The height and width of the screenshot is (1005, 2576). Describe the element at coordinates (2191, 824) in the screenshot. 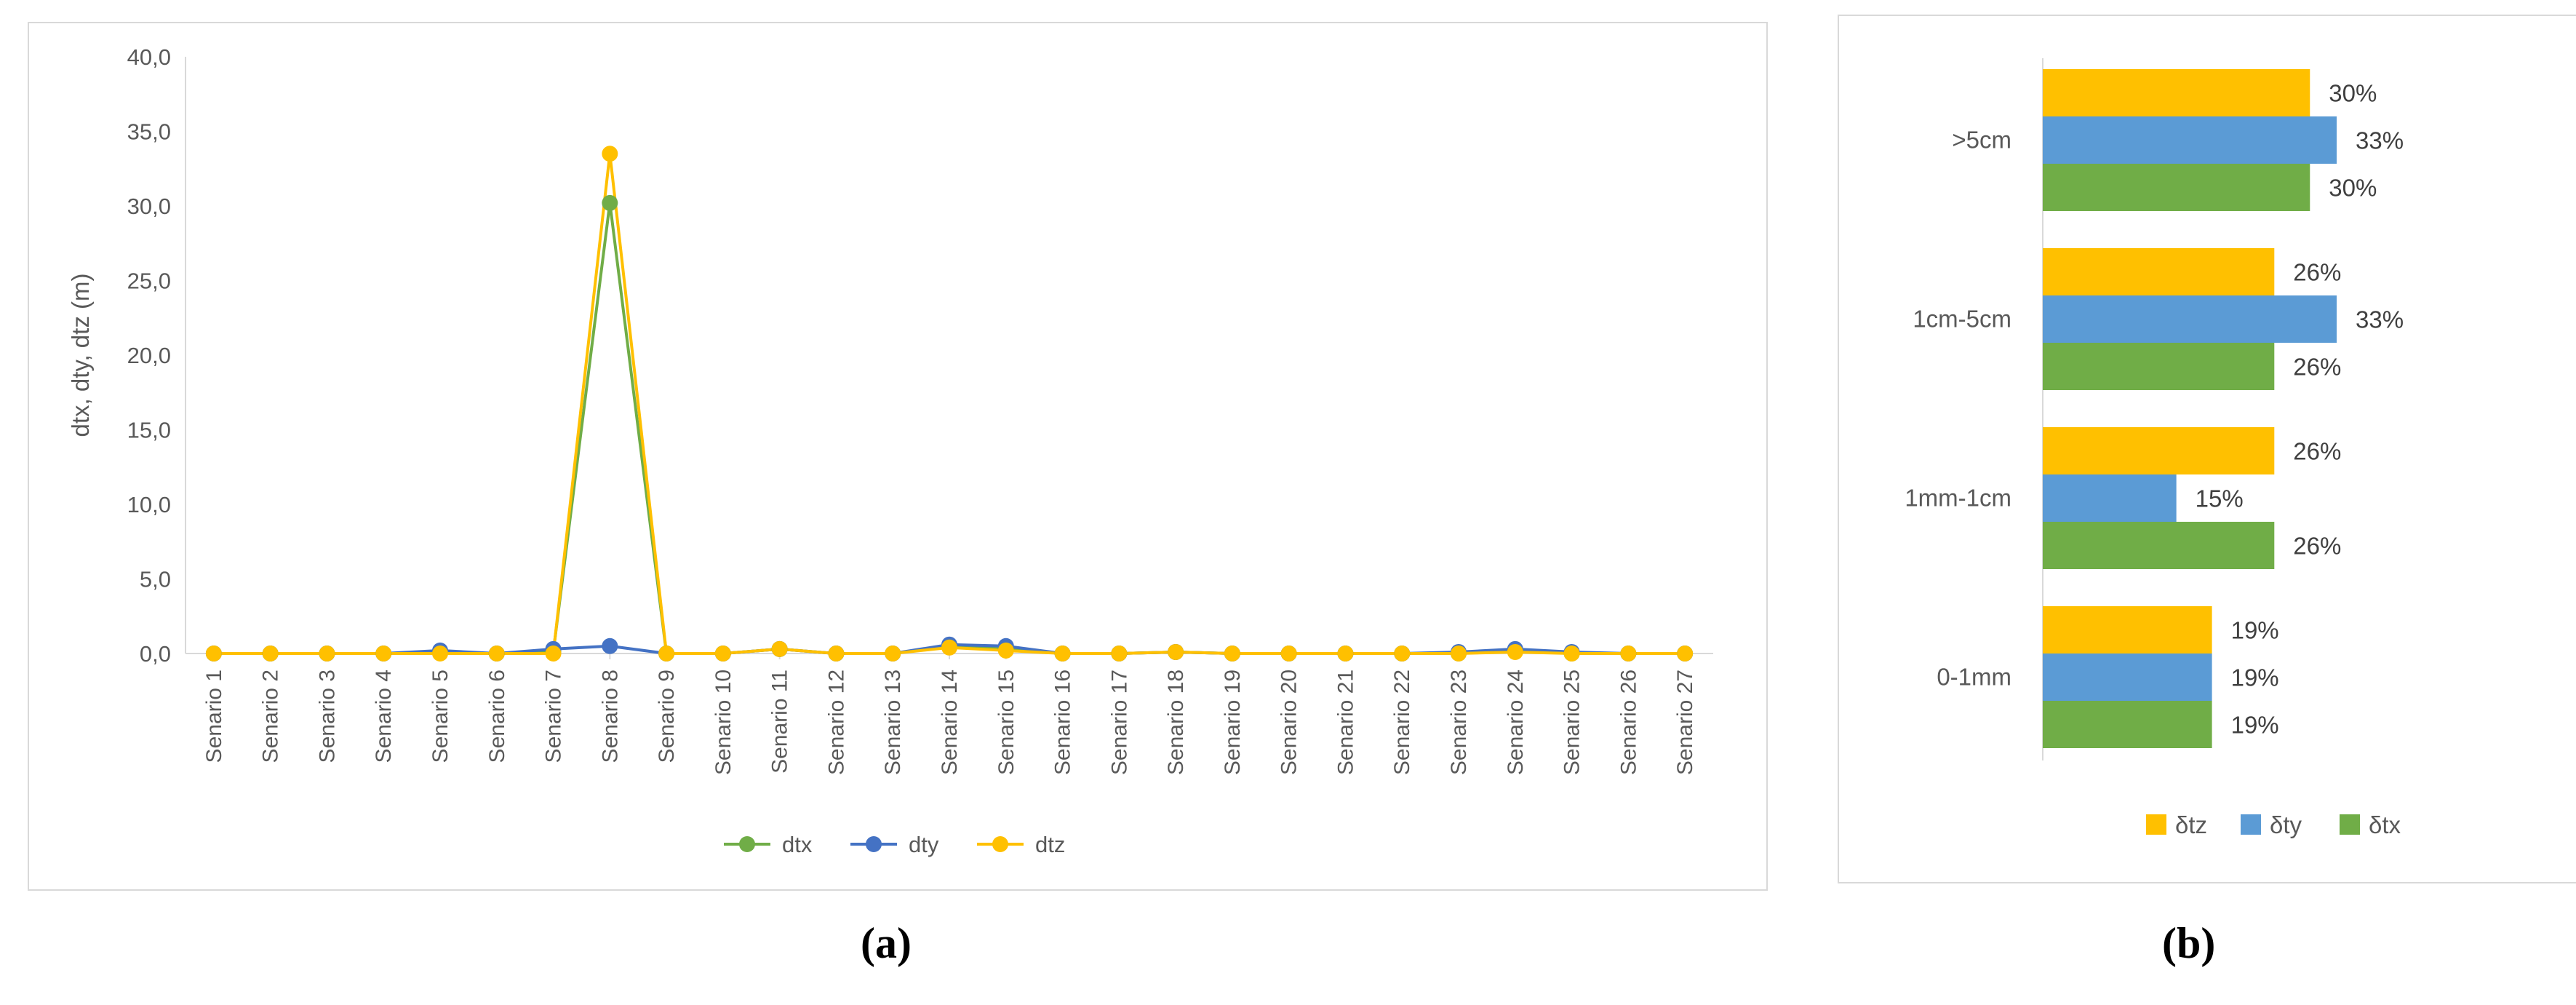

I see `legend-label: δtz` at that location.